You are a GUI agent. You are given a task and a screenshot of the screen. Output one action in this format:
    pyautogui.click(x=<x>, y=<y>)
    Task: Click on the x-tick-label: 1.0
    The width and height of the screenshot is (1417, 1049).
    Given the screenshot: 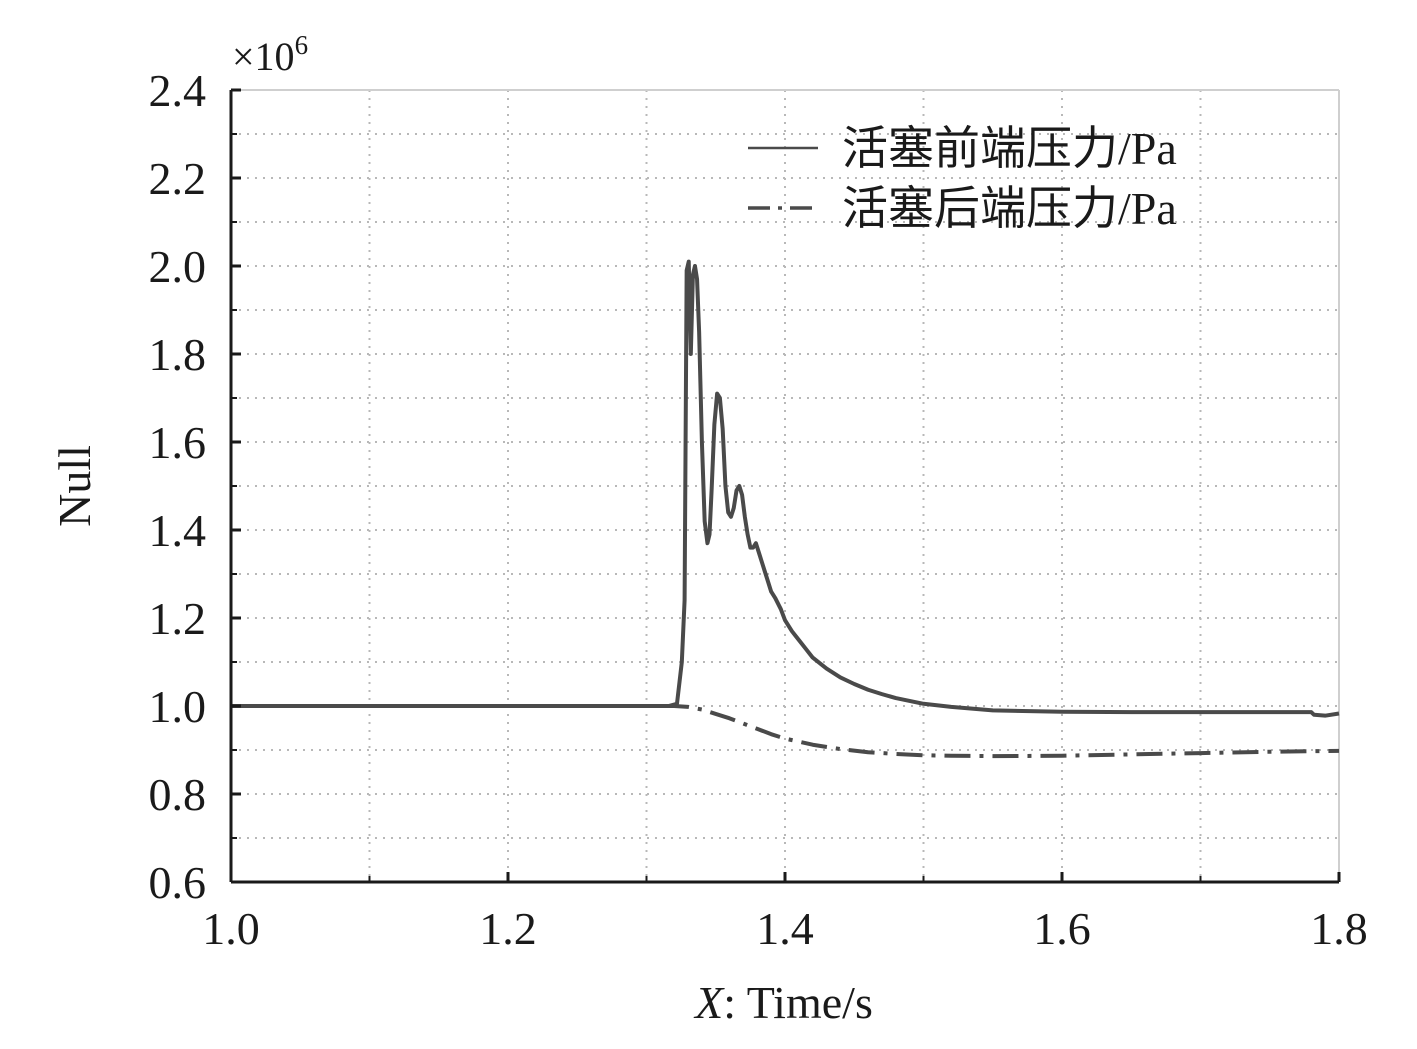 What is the action you would take?
    pyautogui.click(x=231, y=928)
    